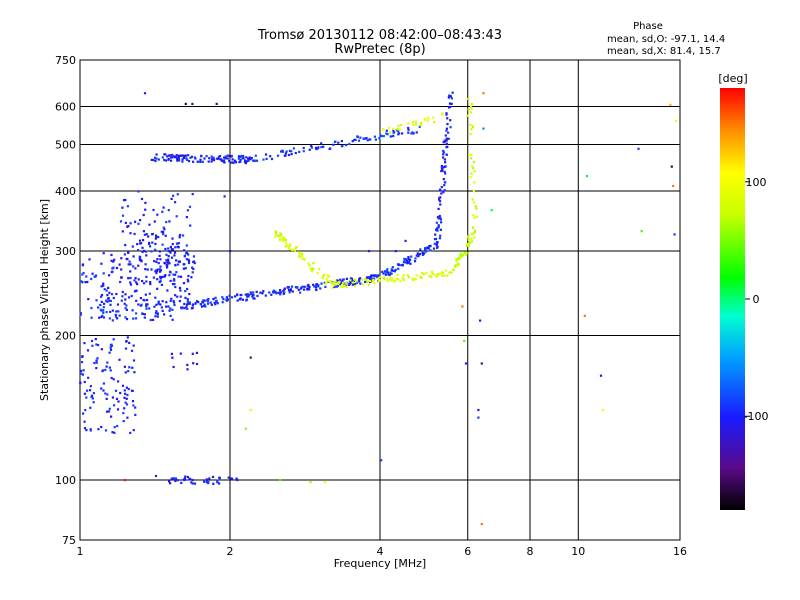  What do you see at coordinates (467, 551) in the screenshot?
I see `x-tick-label: 6` at bounding box center [467, 551].